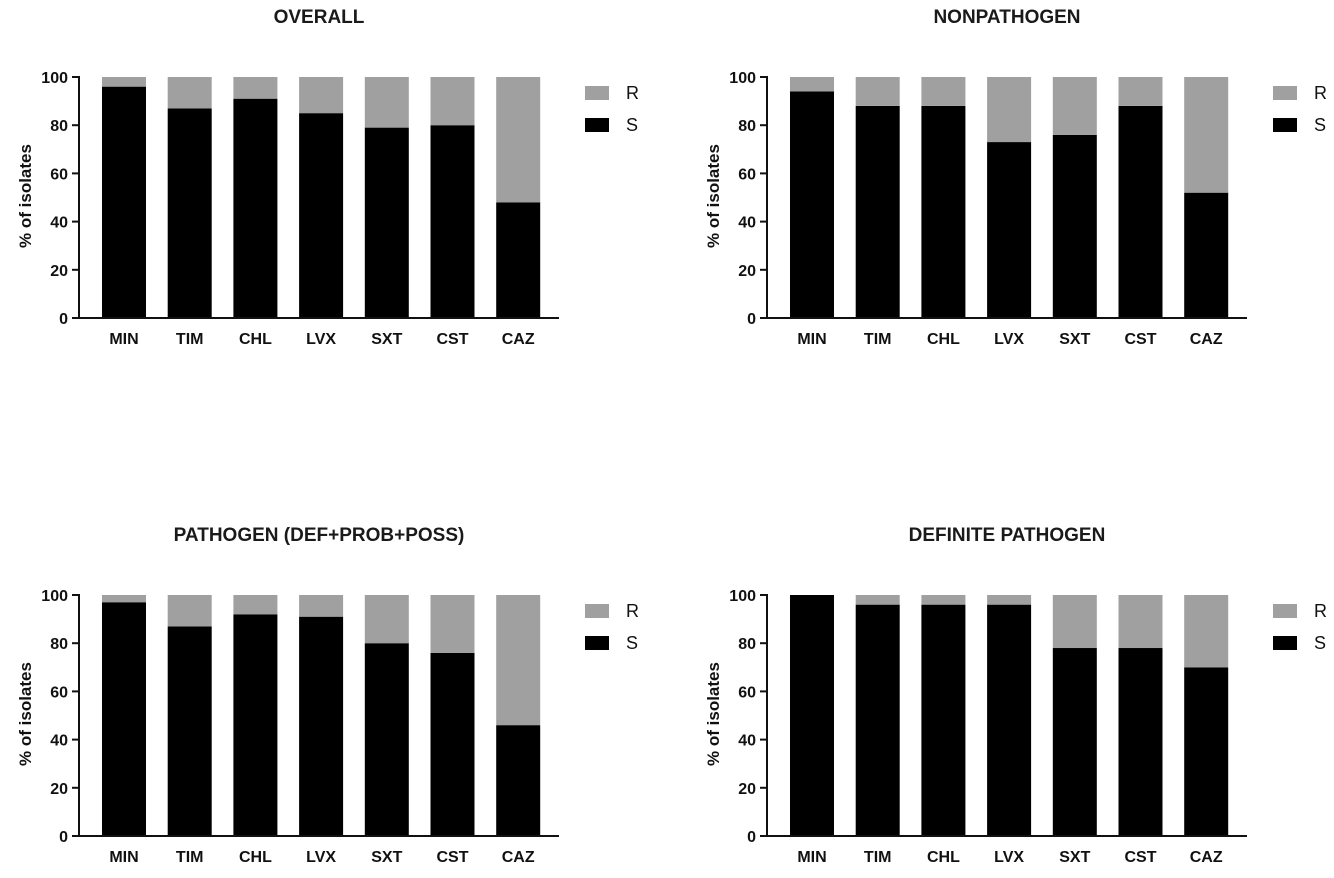  Describe the element at coordinates (59, 644) in the screenshot. I see `y-tick-label: 80` at that location.